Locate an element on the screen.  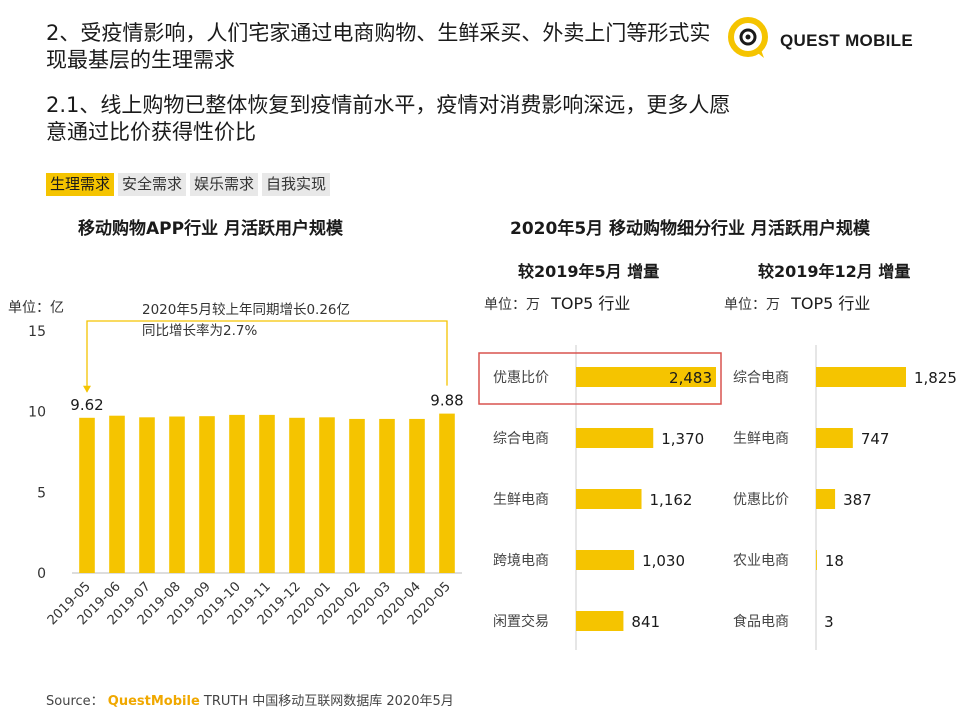
source-prefix: Source： is located at coordinates (75, 701).